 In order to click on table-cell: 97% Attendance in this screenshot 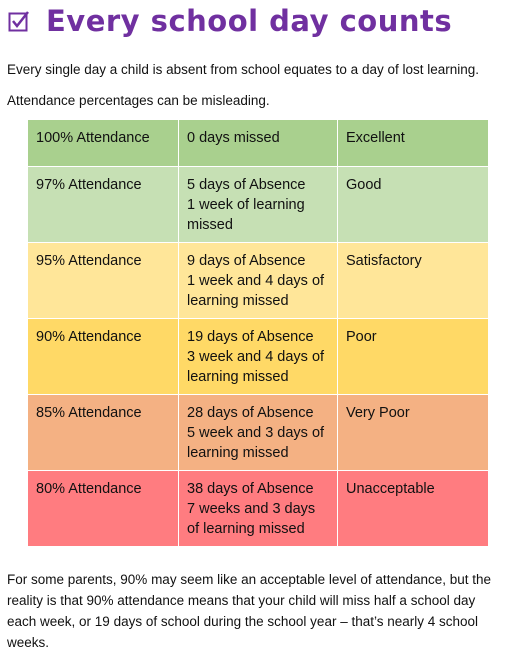, I will do `click(103, 205)`.